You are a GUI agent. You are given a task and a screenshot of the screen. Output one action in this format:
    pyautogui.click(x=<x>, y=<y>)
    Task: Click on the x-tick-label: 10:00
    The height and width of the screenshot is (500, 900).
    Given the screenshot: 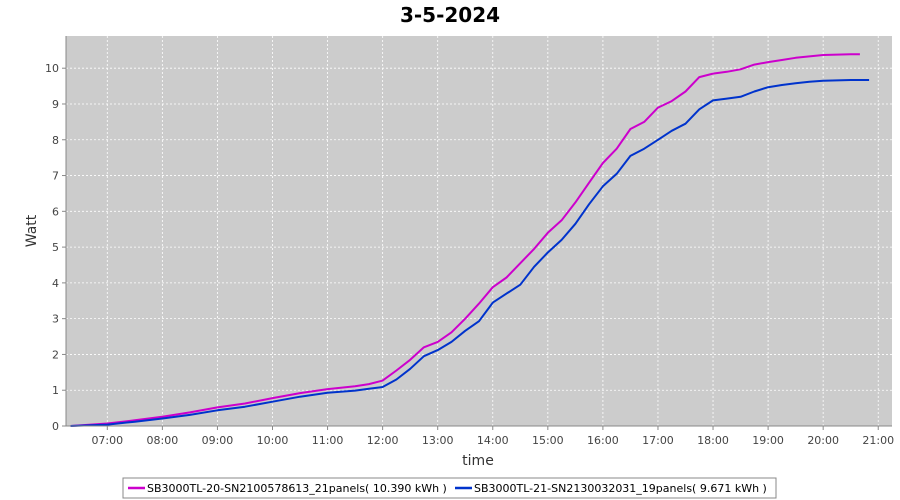 What is the action you would take?
    pyautogui.click(x=273, y=440)
    